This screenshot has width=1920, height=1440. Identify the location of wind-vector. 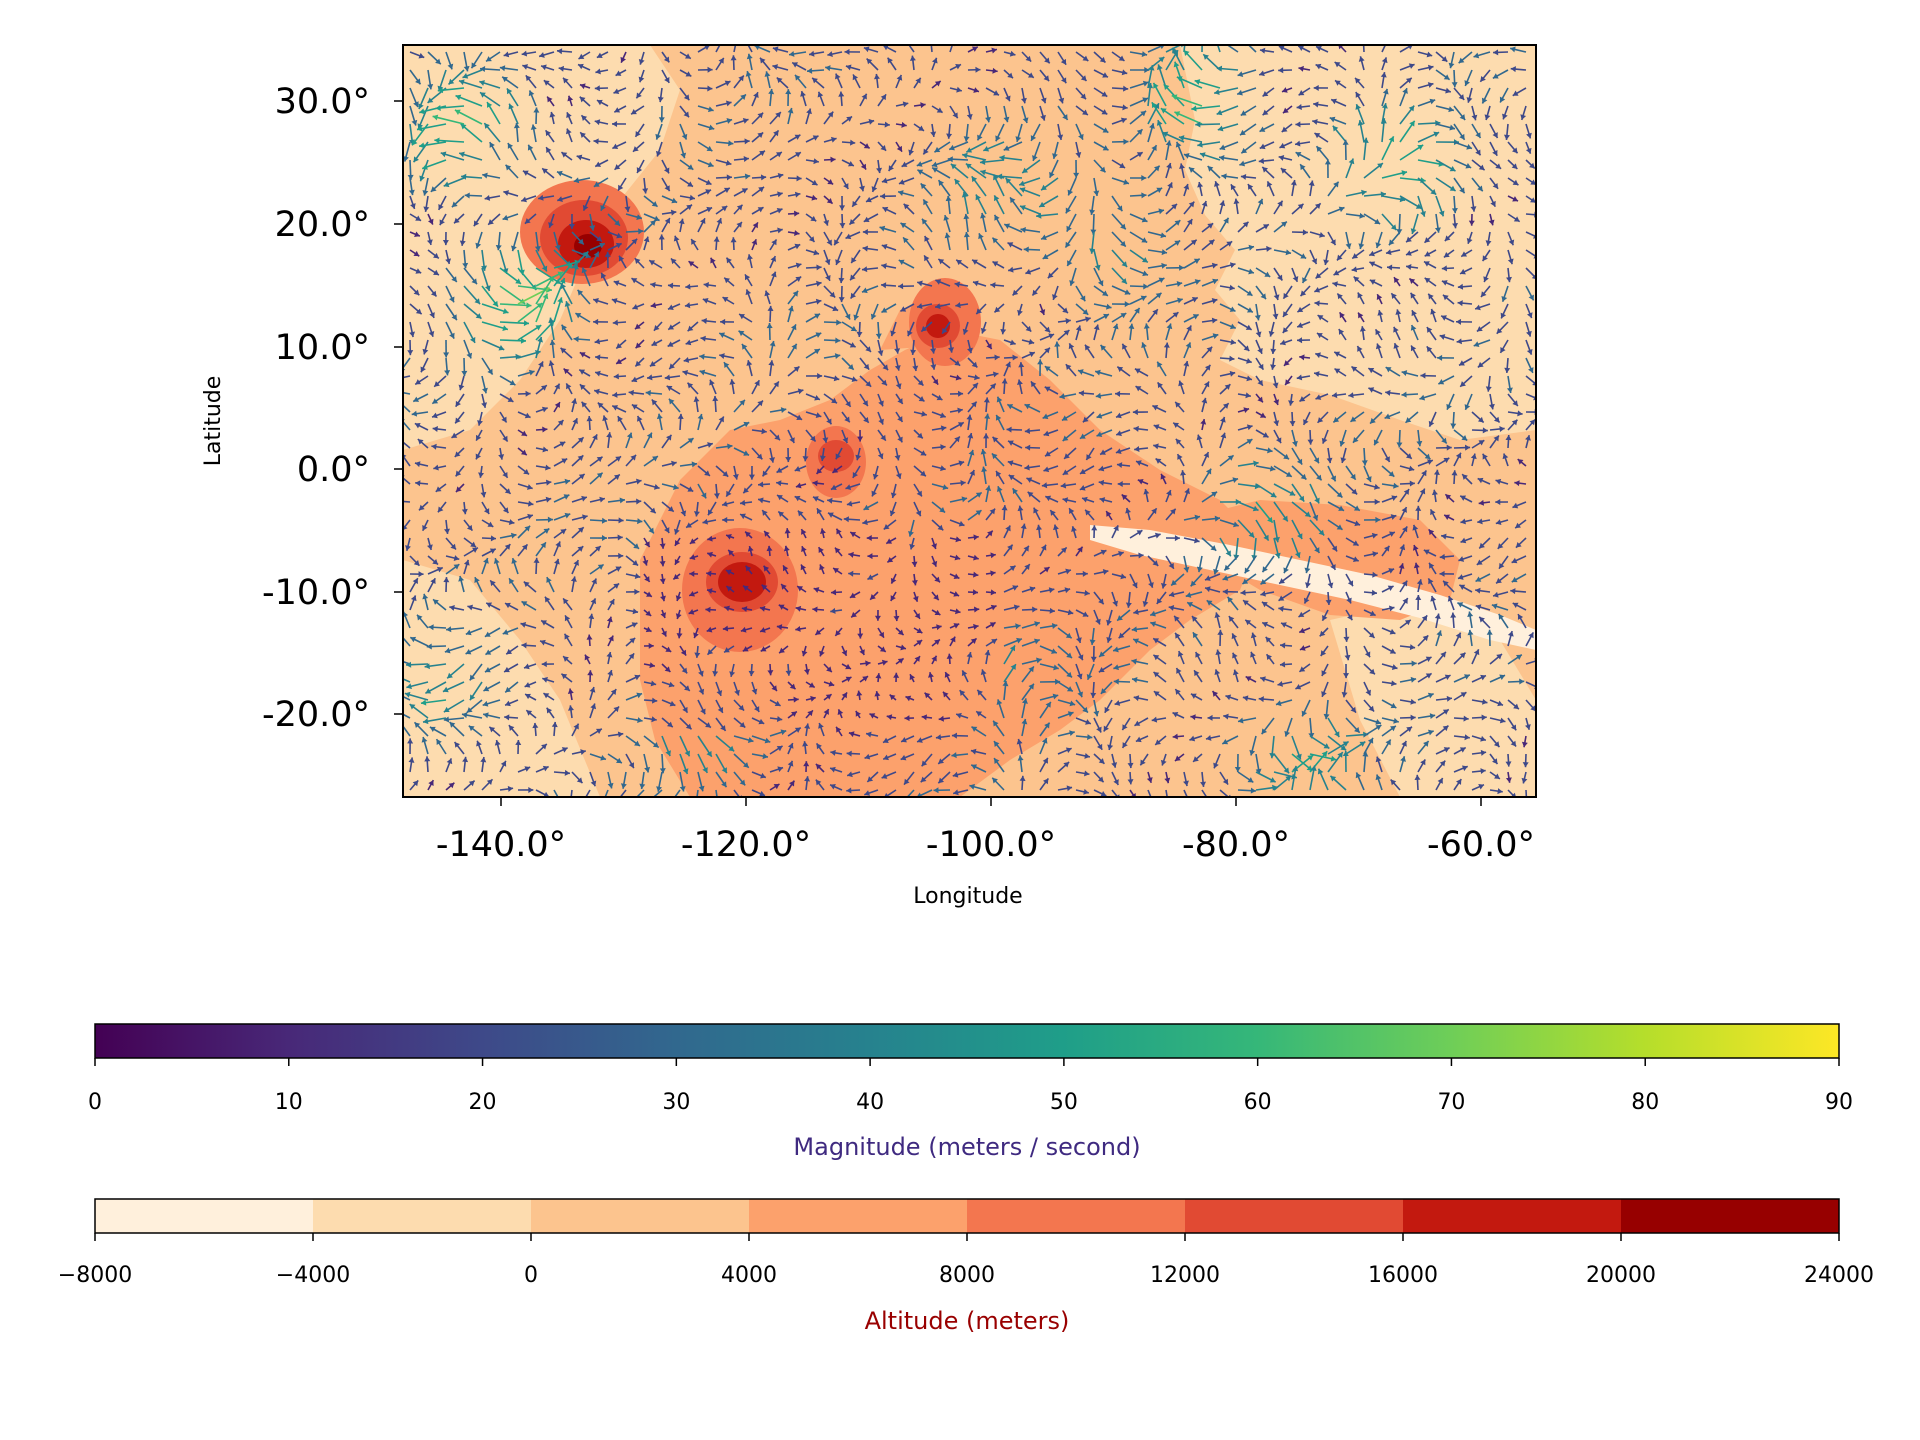
(407, 698).